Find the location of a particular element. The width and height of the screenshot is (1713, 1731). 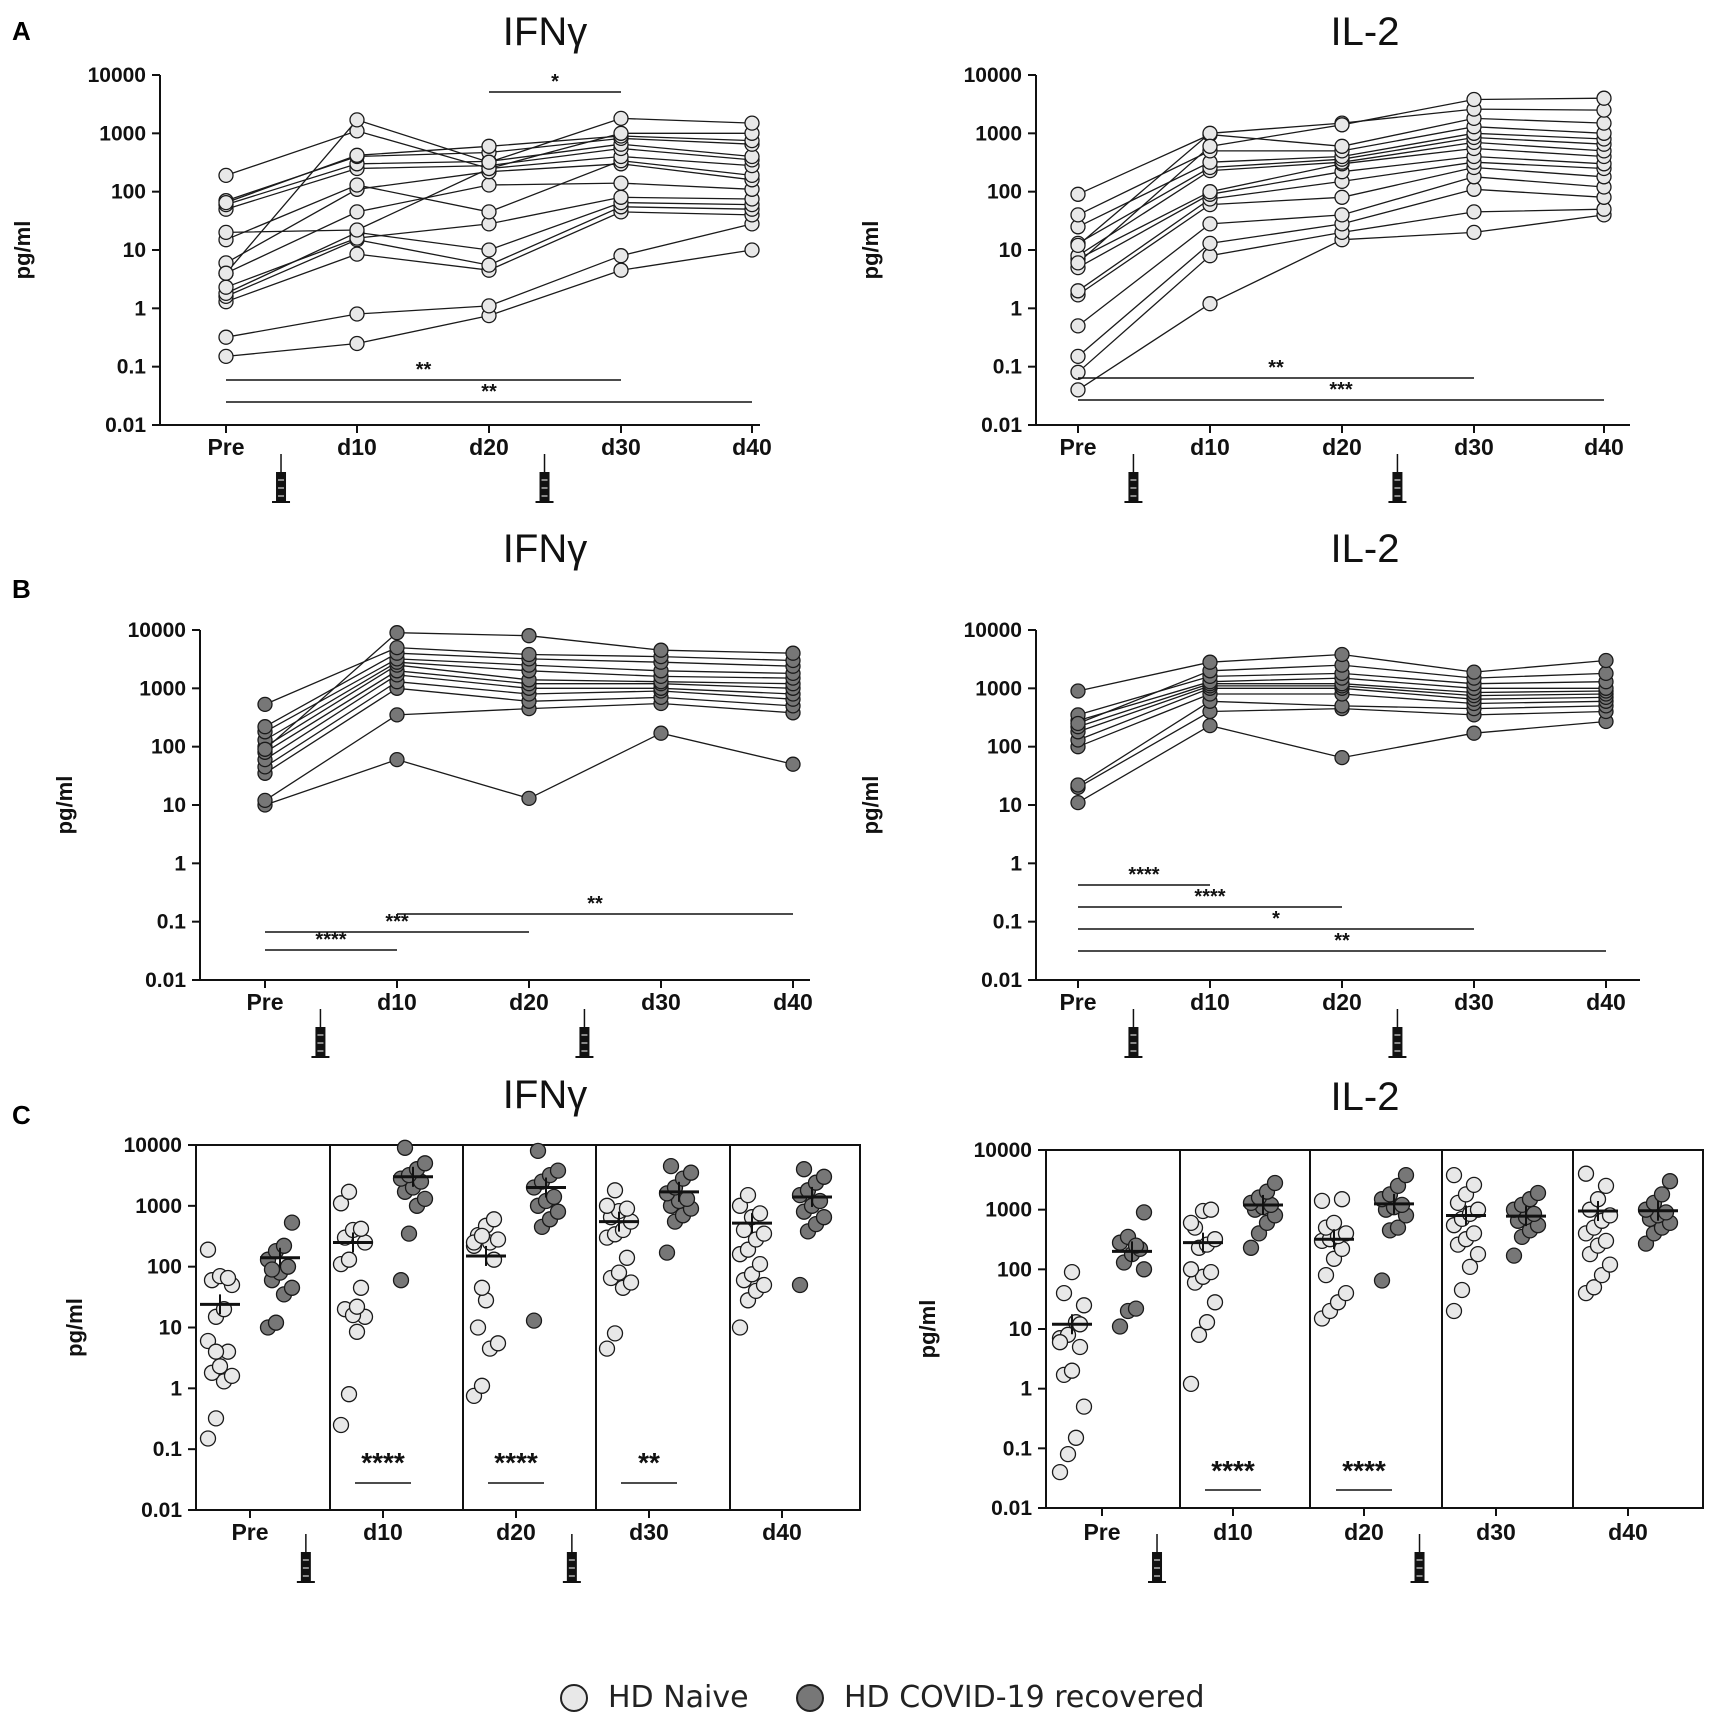

y-tick-label: 10 is located at coordinates (170, 1328).